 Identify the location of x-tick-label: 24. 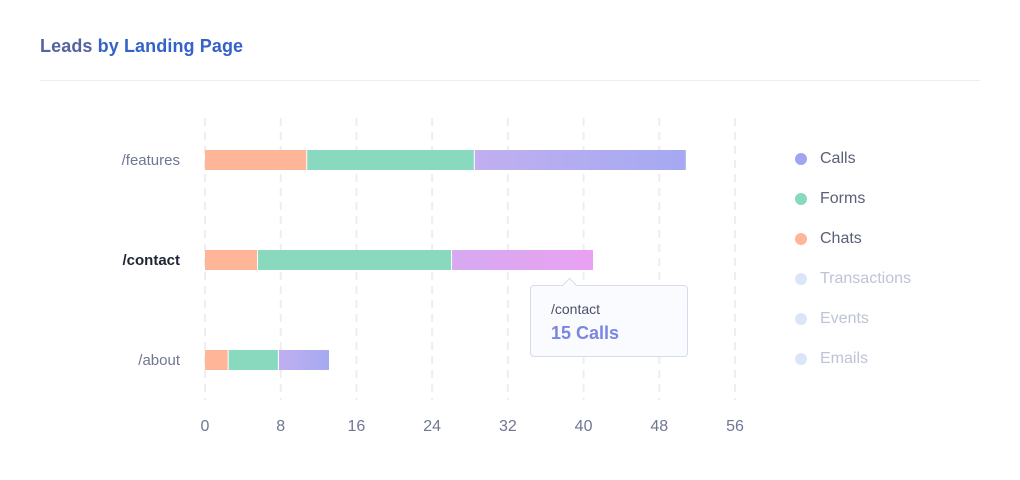
(432, 426).